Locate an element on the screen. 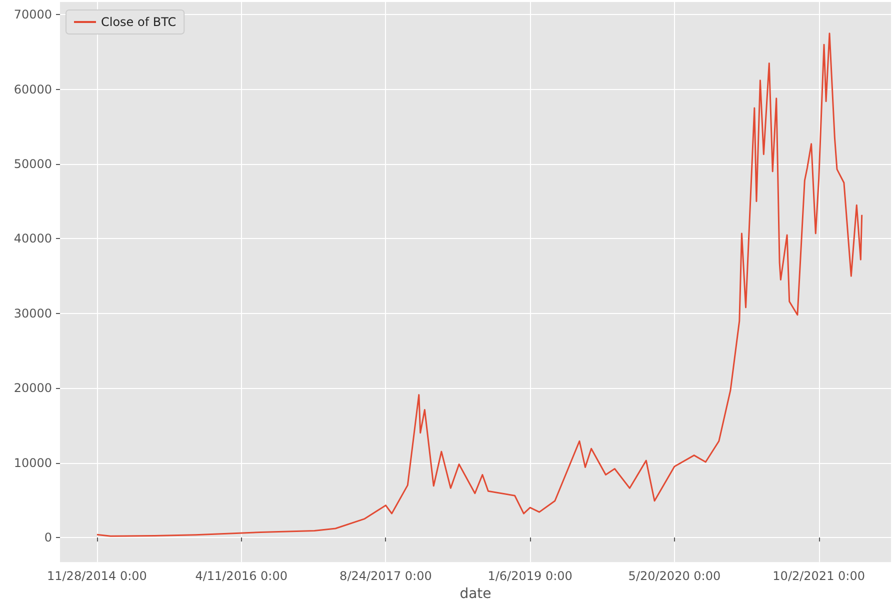 This screenshot has height=606, width=892. y-tick-label: 0 is located at coordinates (48, 537).